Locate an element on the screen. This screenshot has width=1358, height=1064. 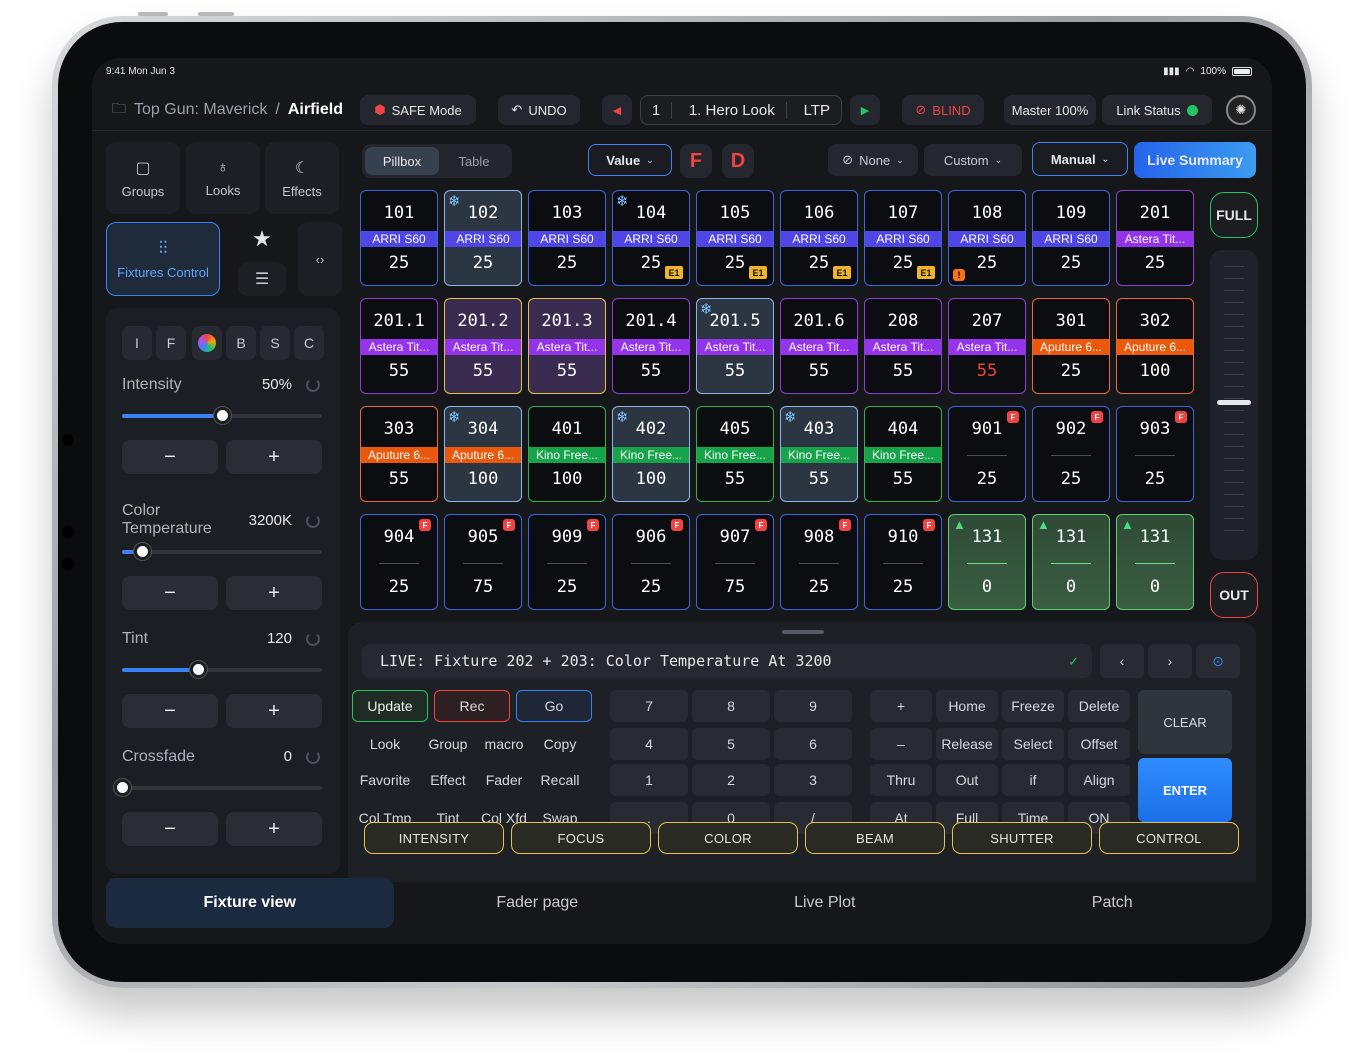
fixture-tile: 404 Kino Free... 55 is located at coordinates (903, 454).